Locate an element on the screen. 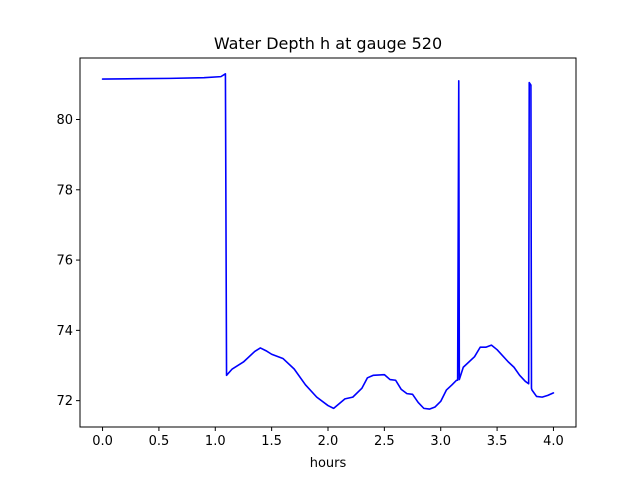  x-tick-label: 3.0 is located at coordinates (440, 441).